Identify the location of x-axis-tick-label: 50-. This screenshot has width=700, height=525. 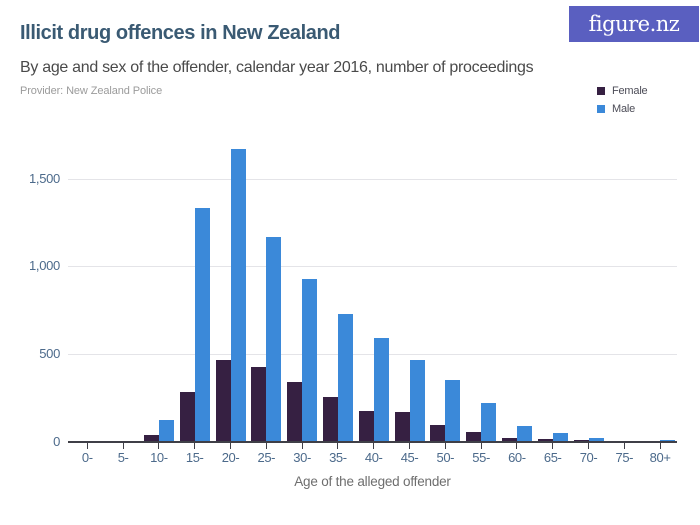
(445, 457).